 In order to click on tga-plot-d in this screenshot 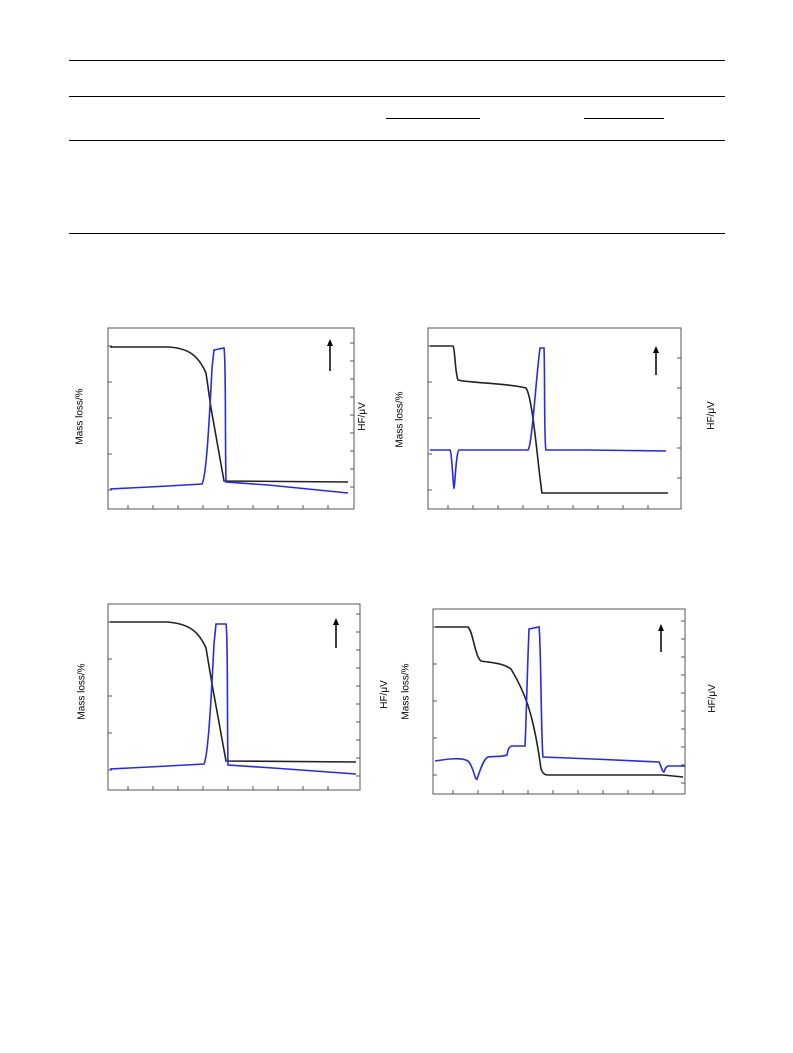, I will do `click(559, 701)`.